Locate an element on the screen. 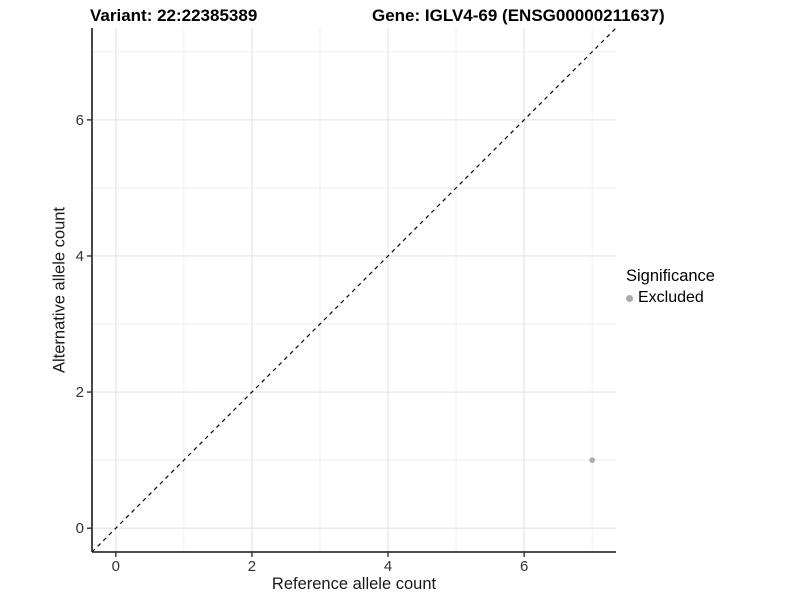  x-tick-label: 6 is located at coordinates (524, 566).